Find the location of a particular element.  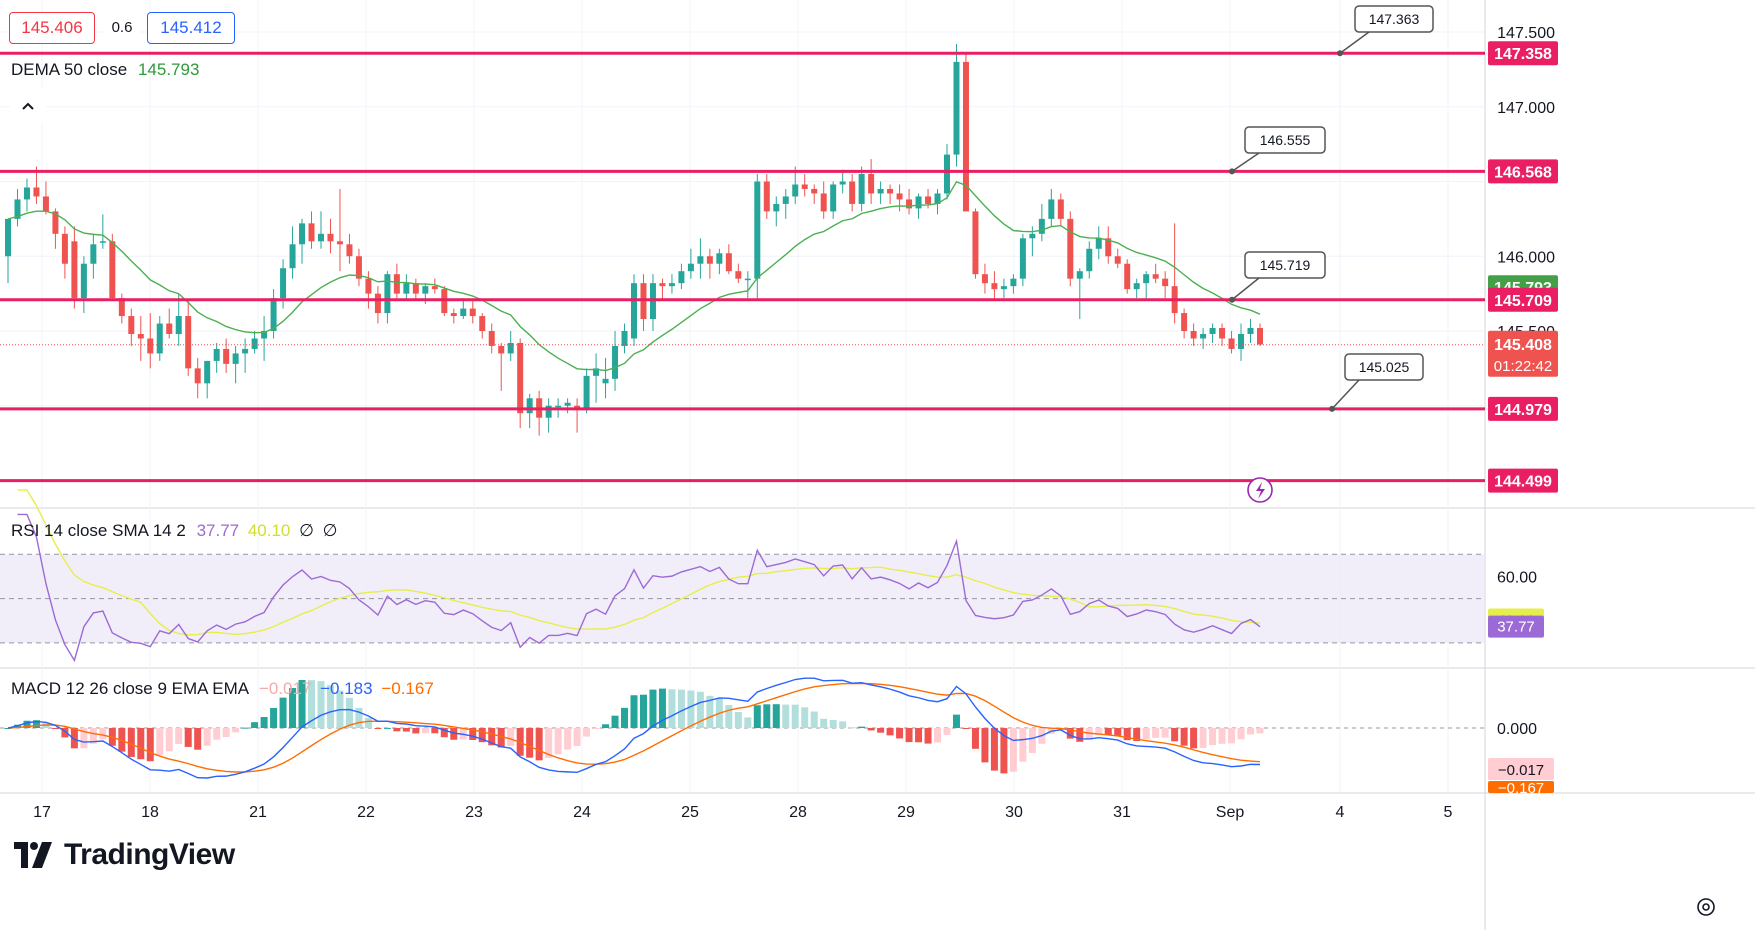

alert-lightning-icon is located at coordinates (1260, 490).